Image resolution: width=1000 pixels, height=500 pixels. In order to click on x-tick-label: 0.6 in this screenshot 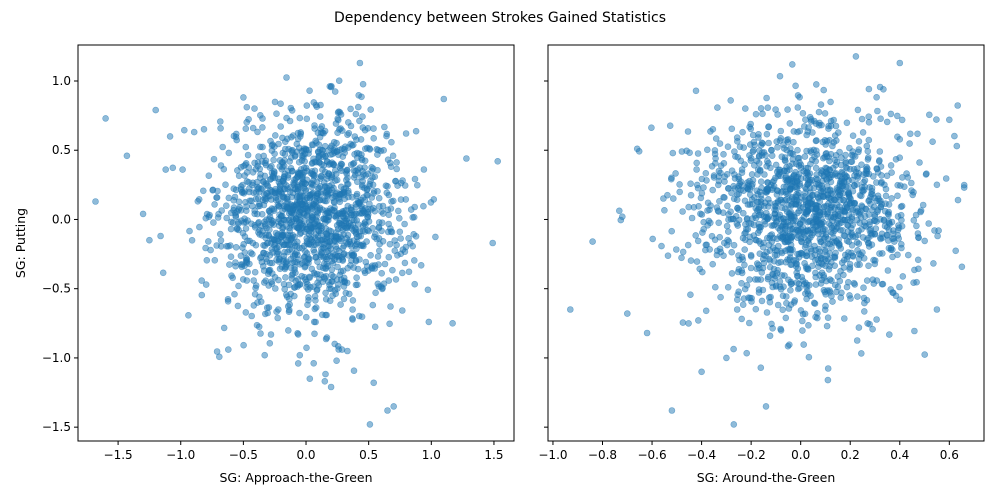, I will do `click(949, 455)`.